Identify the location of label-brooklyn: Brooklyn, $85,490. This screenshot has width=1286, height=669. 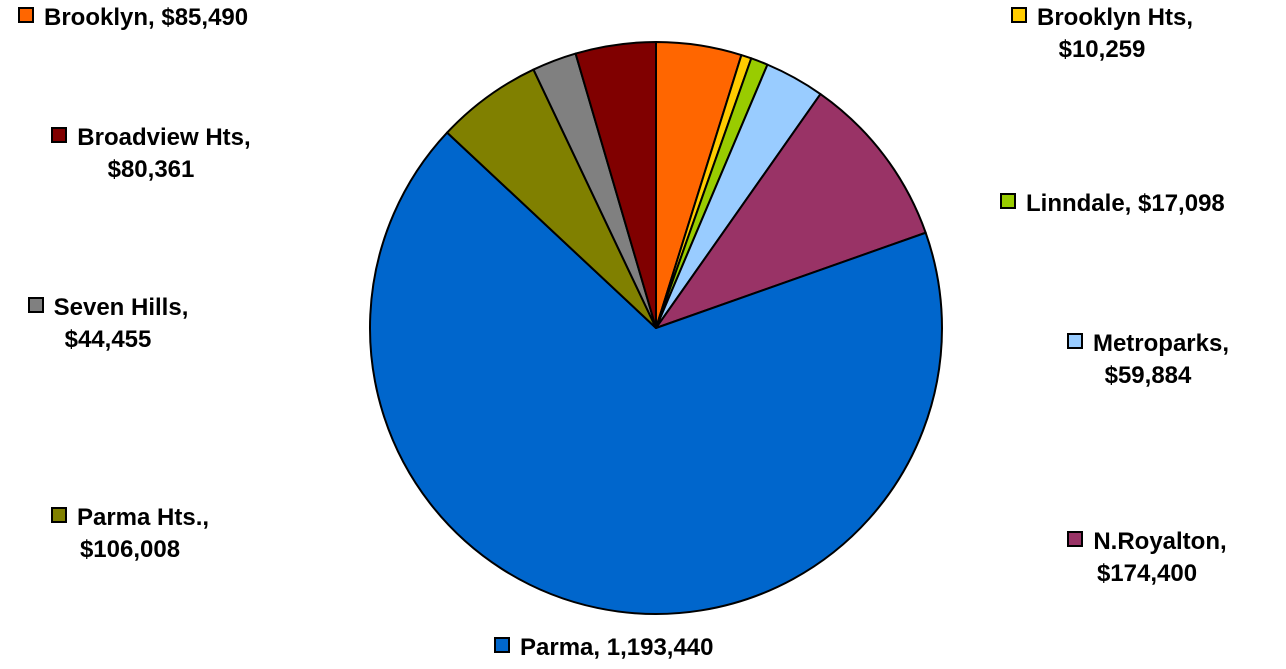
(133, 18).